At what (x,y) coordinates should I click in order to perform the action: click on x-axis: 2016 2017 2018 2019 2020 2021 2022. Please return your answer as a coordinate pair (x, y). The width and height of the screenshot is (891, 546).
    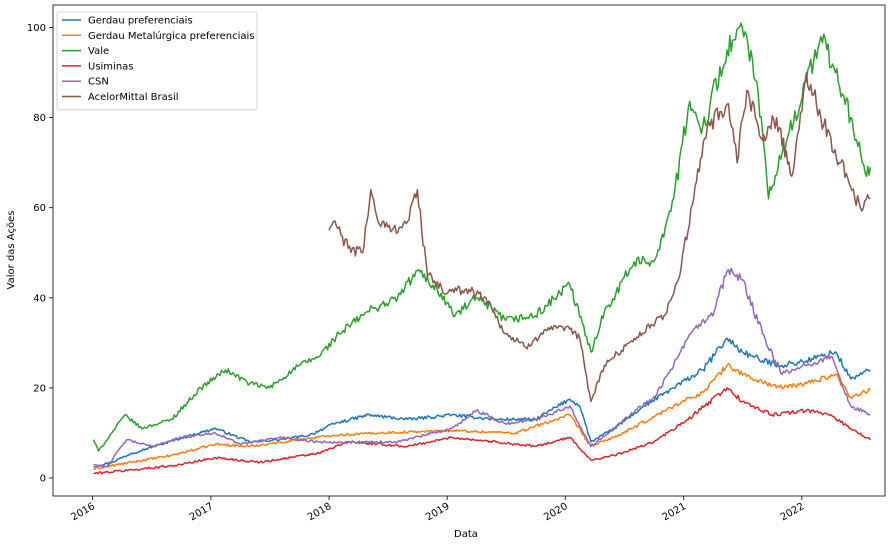
    Looking at the image, I should click on (437, 509).